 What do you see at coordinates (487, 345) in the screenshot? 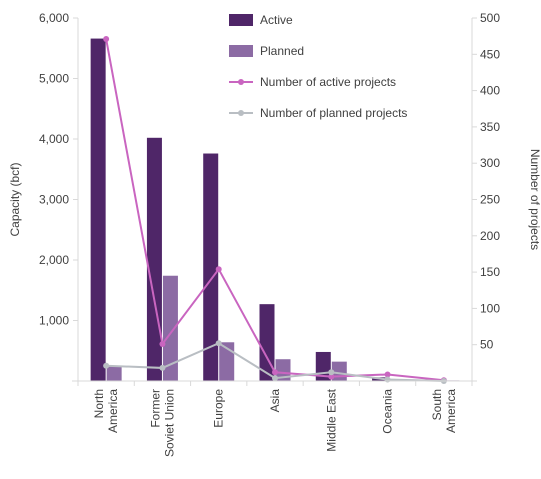
I see `right-tick-label-1: 50` at bounding box center [487, 345].